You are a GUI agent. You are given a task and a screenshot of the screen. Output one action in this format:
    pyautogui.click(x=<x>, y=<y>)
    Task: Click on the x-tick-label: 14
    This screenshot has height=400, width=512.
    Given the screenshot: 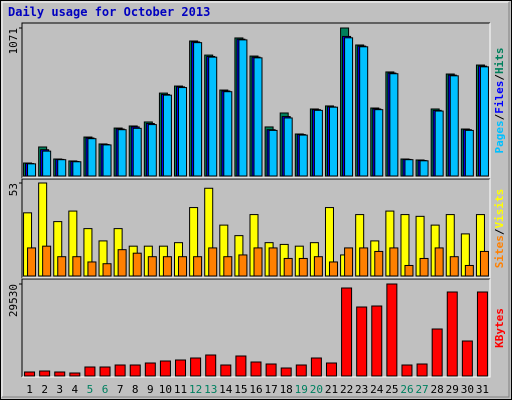 What is the action you would take?
    pyautogui.click(x=226, y=389)
    